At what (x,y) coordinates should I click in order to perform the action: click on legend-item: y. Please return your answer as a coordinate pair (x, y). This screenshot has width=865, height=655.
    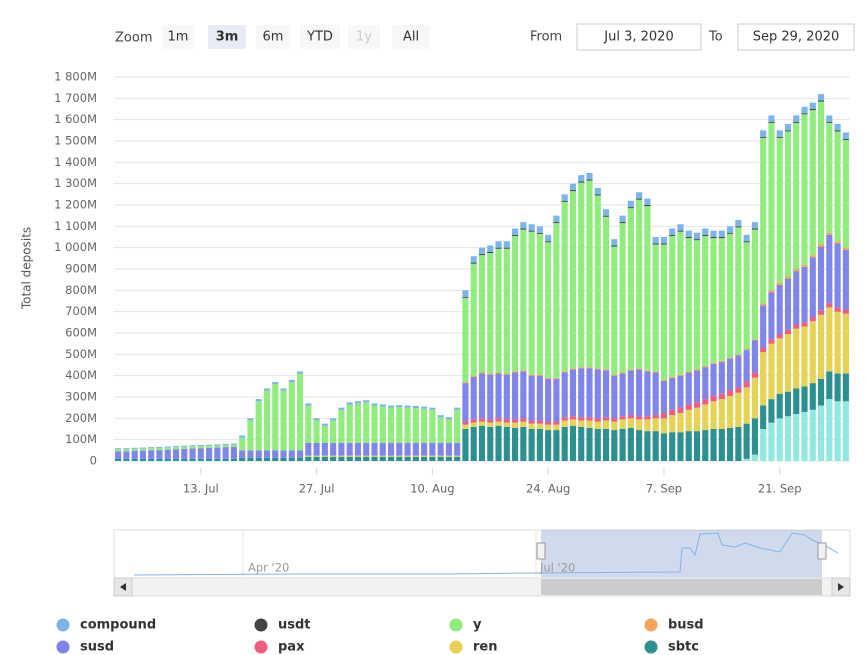
    Looking at the image, I should click on (466, 625).